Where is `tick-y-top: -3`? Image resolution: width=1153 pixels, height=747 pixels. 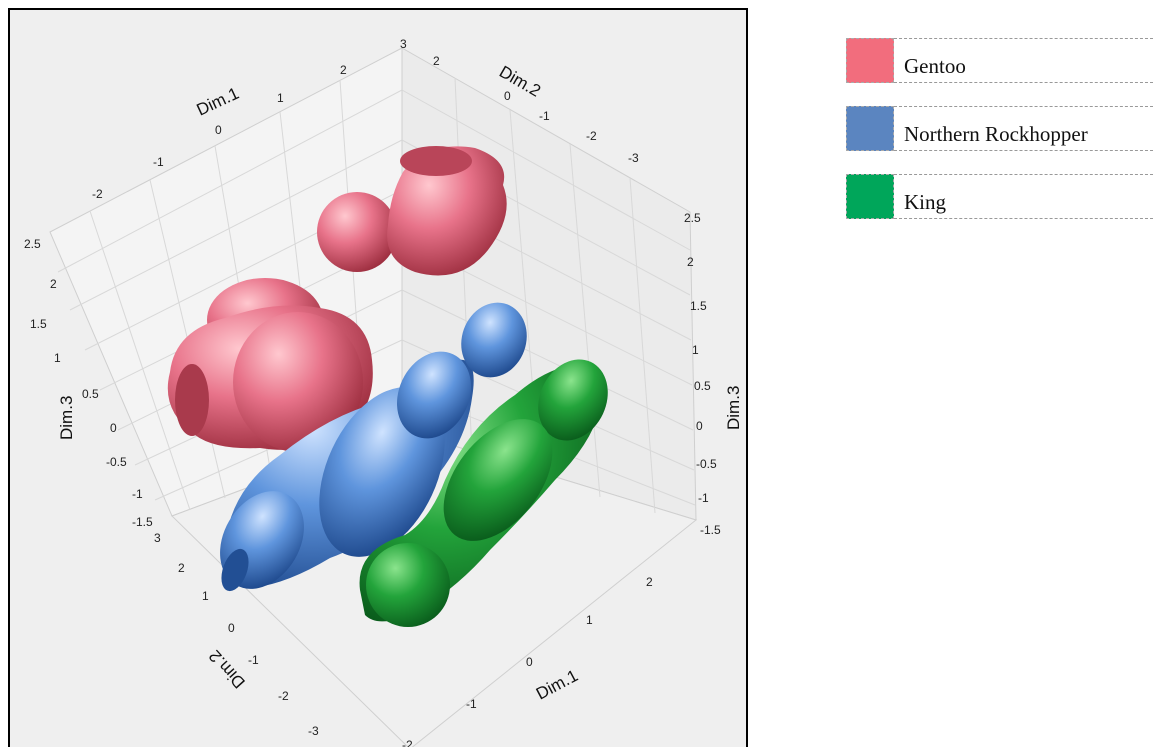 tick-y-top: -3 is located at coordinates (633, 158).